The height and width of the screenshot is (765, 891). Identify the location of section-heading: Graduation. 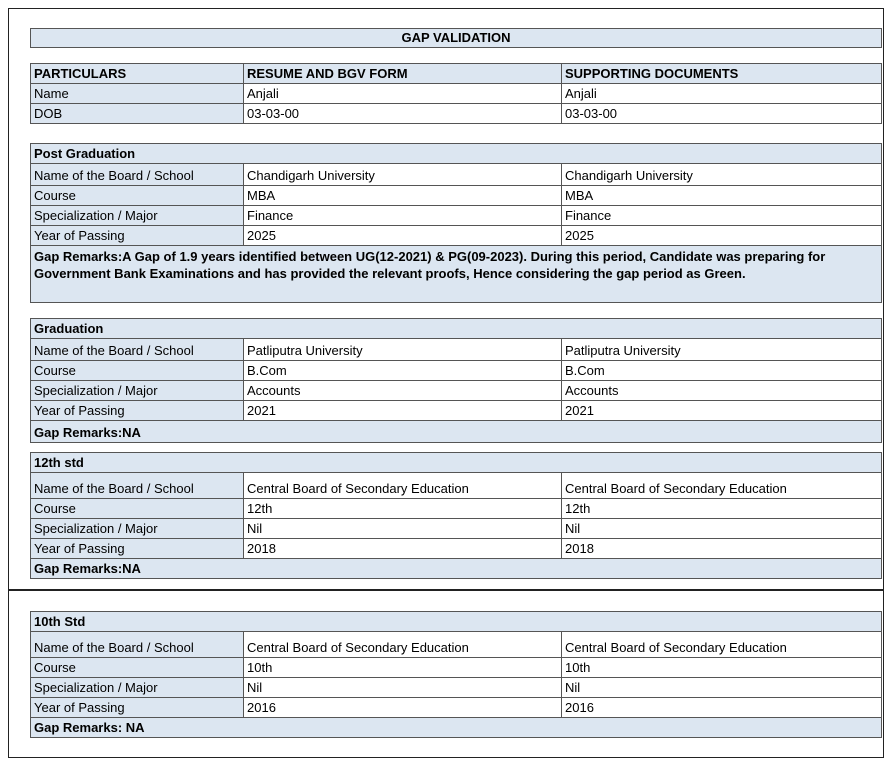
(456, 328).